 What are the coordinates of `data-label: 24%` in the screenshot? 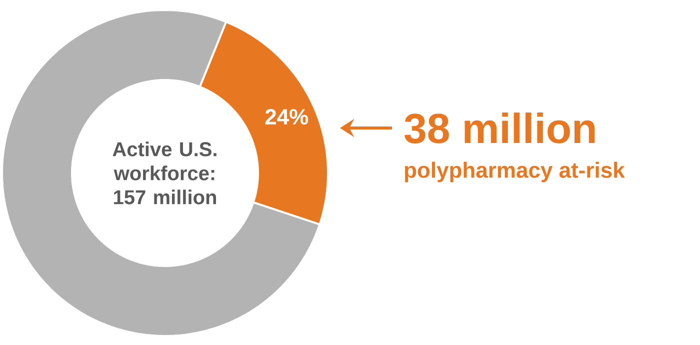 It's located at (286, 117).